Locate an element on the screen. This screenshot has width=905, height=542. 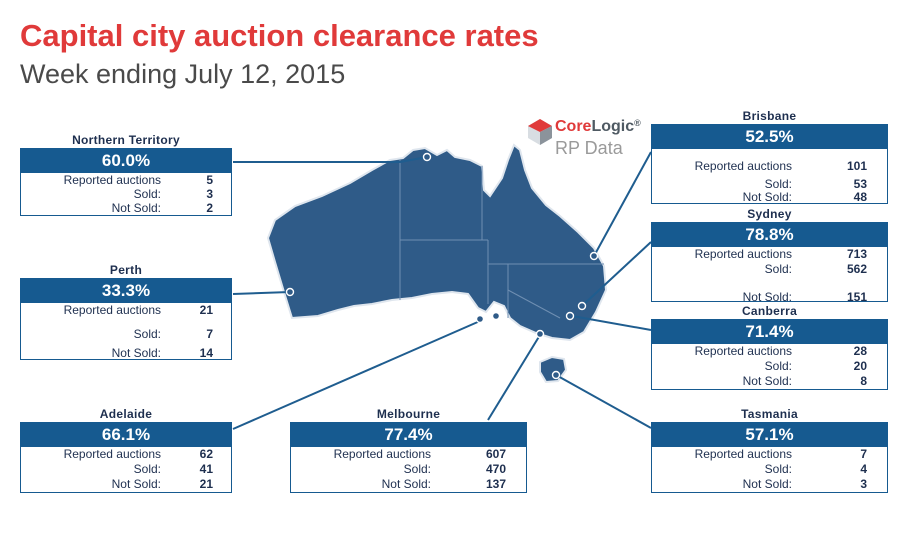
stats-table: Reported auctions 101 Sold: 53 Not Sold: 48 is located at coordinates (769, 176).